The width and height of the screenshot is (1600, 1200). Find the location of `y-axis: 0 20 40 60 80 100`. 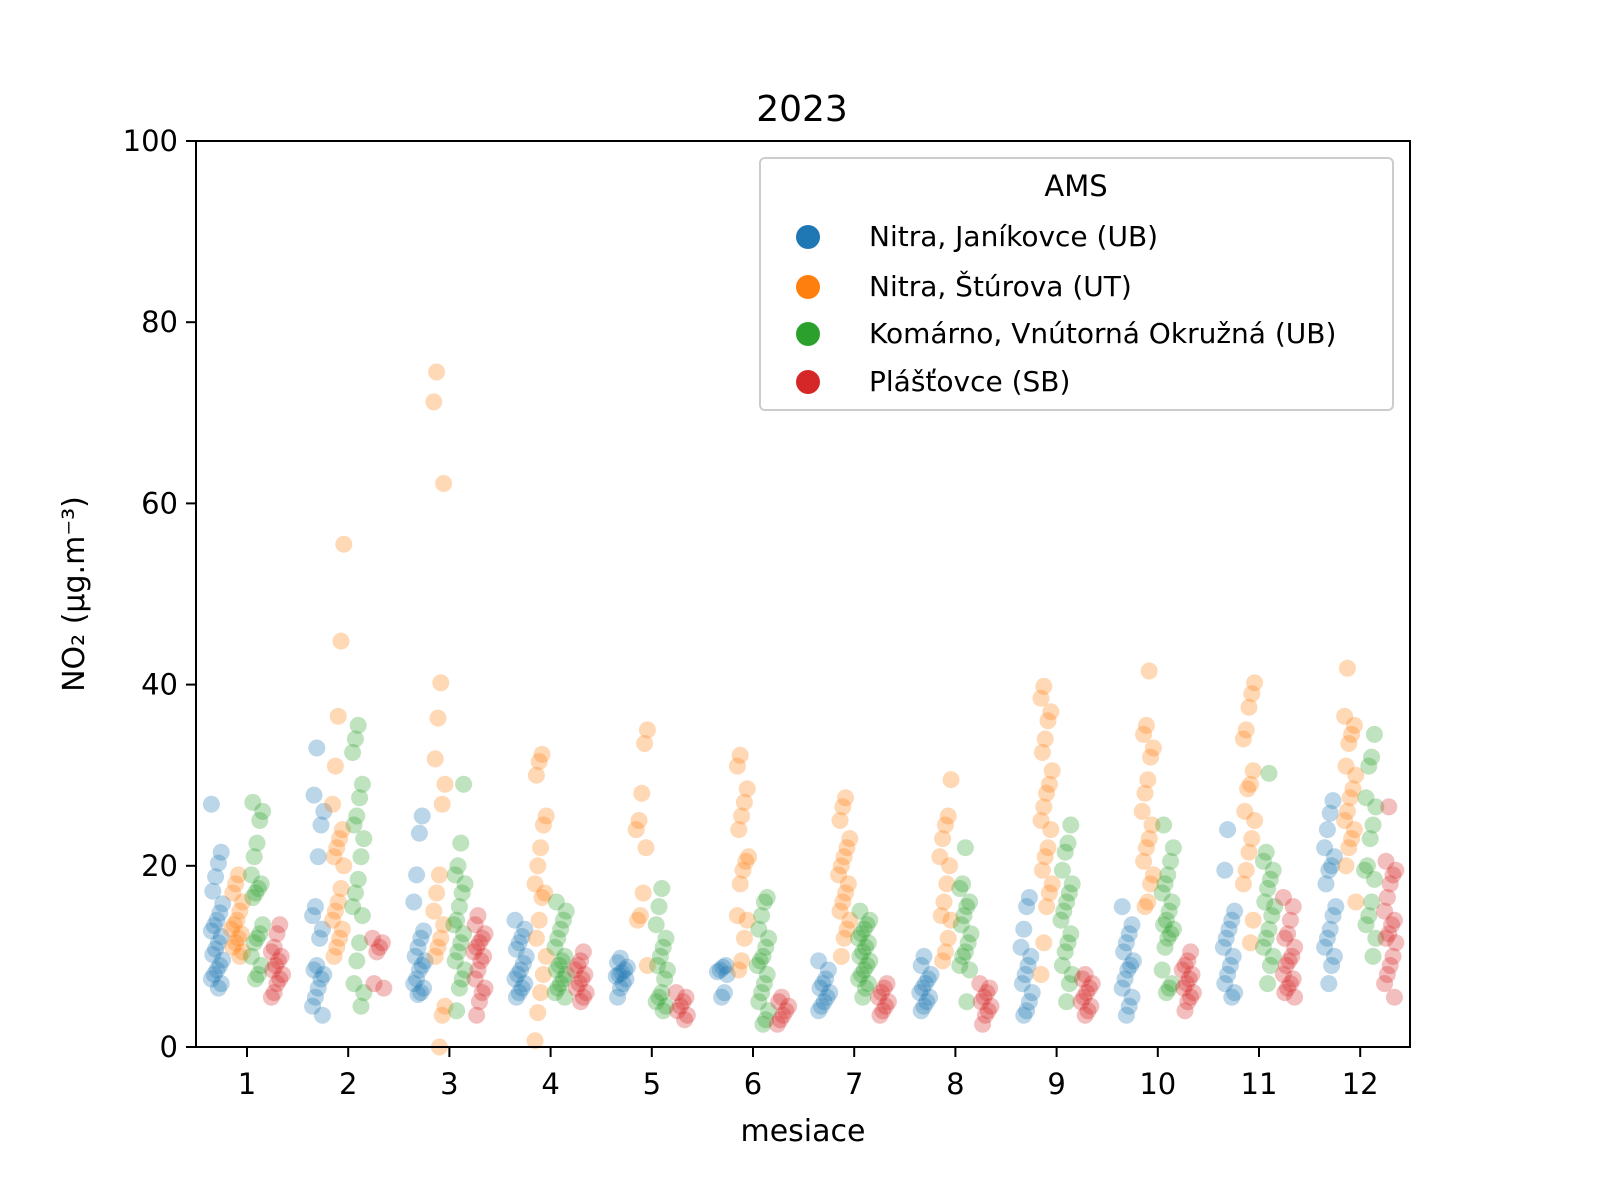

y-axis: 0 20 40 60 80 100 is located at coordinates (159, 594).